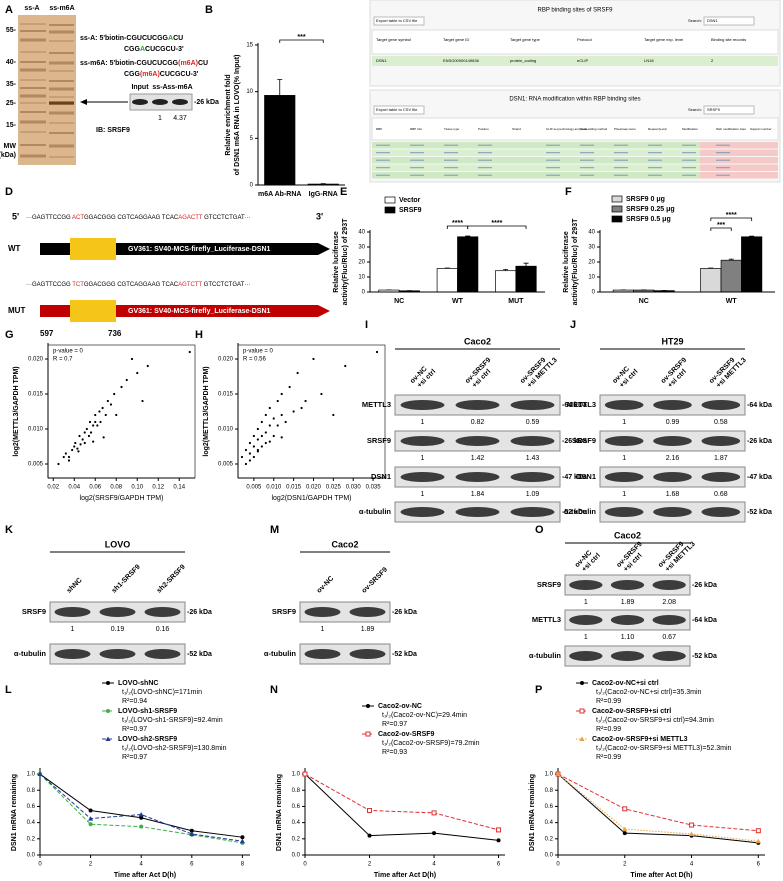 Image resolution: width=783 pixels, height=881 pixels. Describe the element at coordinates (274, 530) in the screenshot. I see `panel-label: M` at that location.